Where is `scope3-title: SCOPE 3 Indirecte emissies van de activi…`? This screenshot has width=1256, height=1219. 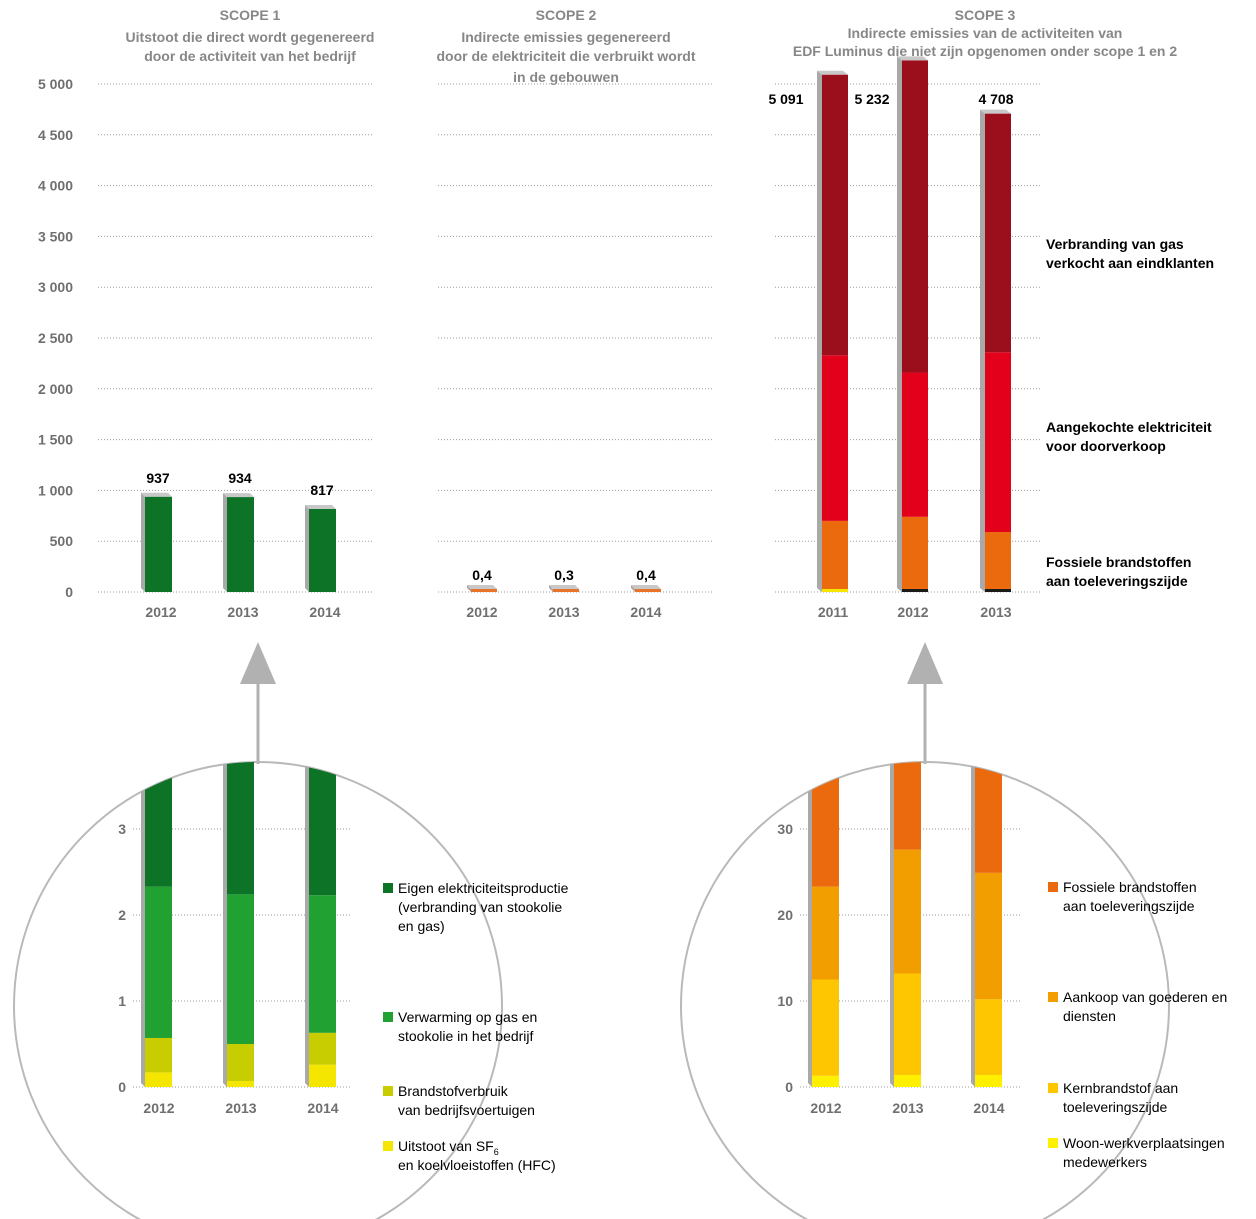
scope3-title: SCOPE 3 Indirecte emissies van de activi… is located at coordinates (985, 33).